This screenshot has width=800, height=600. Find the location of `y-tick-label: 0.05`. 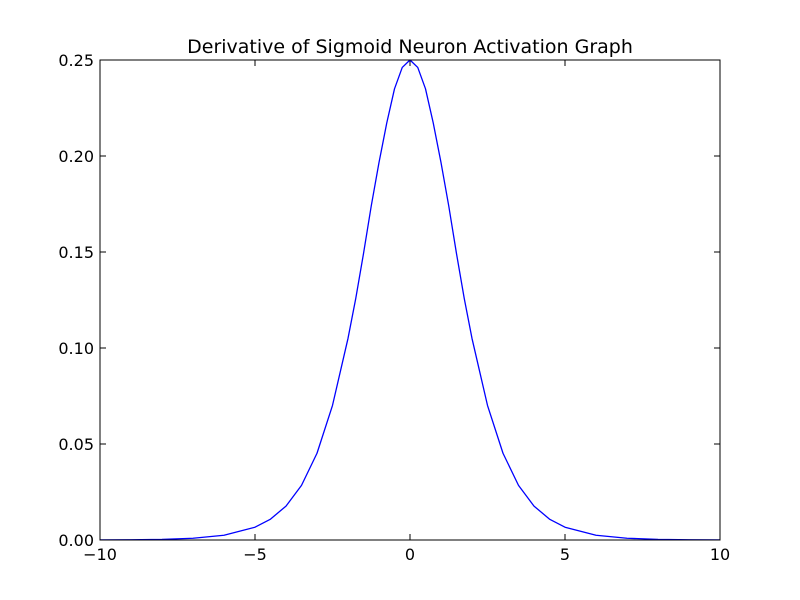

y-tick-label: 0.05 is located at coordinates (76, 444).